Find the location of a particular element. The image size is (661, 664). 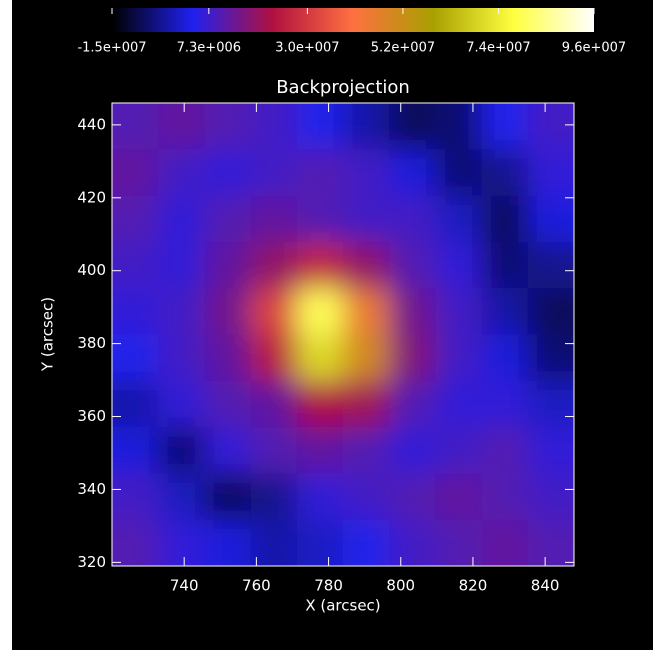

y-tick-label: 400 is located at coordinates (91, 270).